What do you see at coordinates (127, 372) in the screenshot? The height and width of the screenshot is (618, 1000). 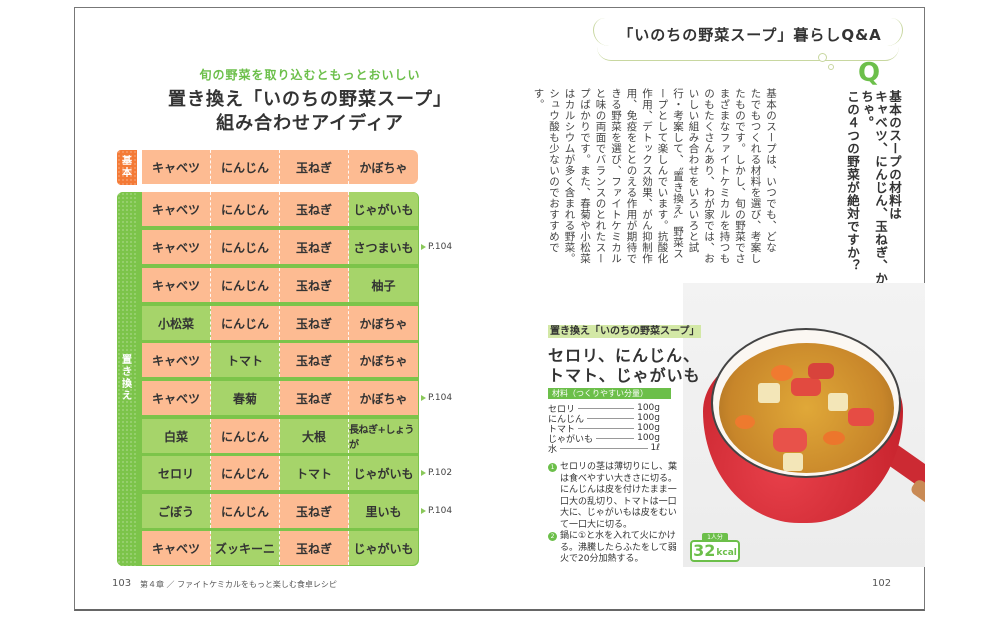 I see `replace-label-char: き` at bounding box center [127, 372].